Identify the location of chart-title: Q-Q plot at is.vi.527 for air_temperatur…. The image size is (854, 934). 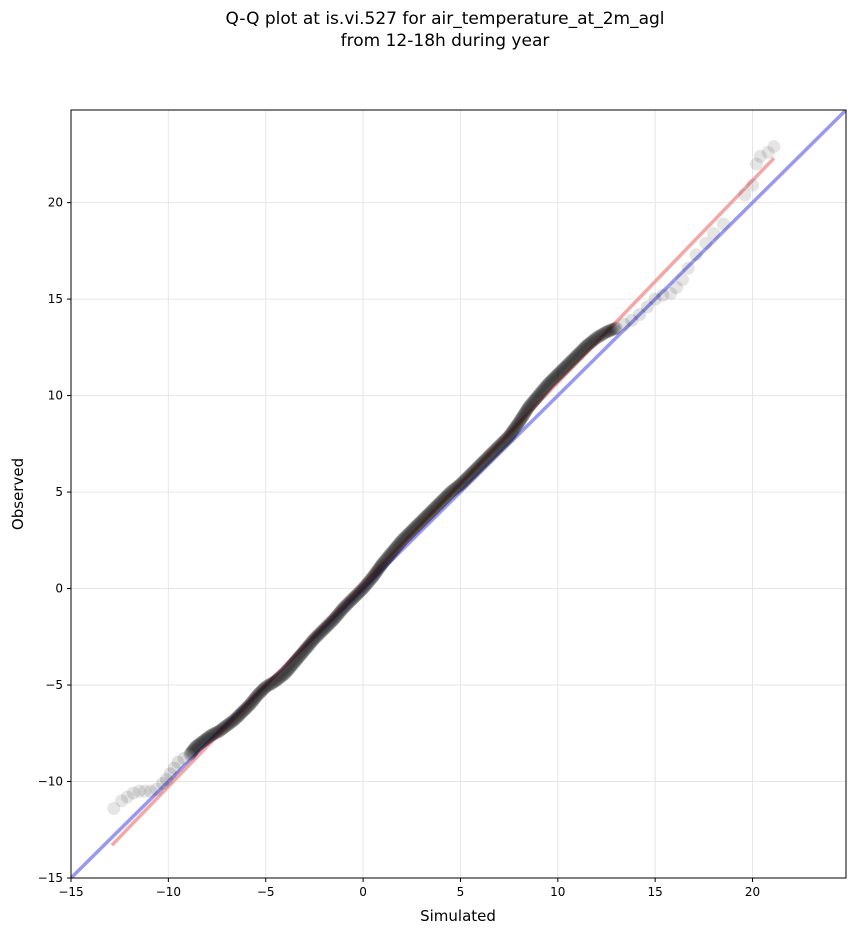
(427, 30).